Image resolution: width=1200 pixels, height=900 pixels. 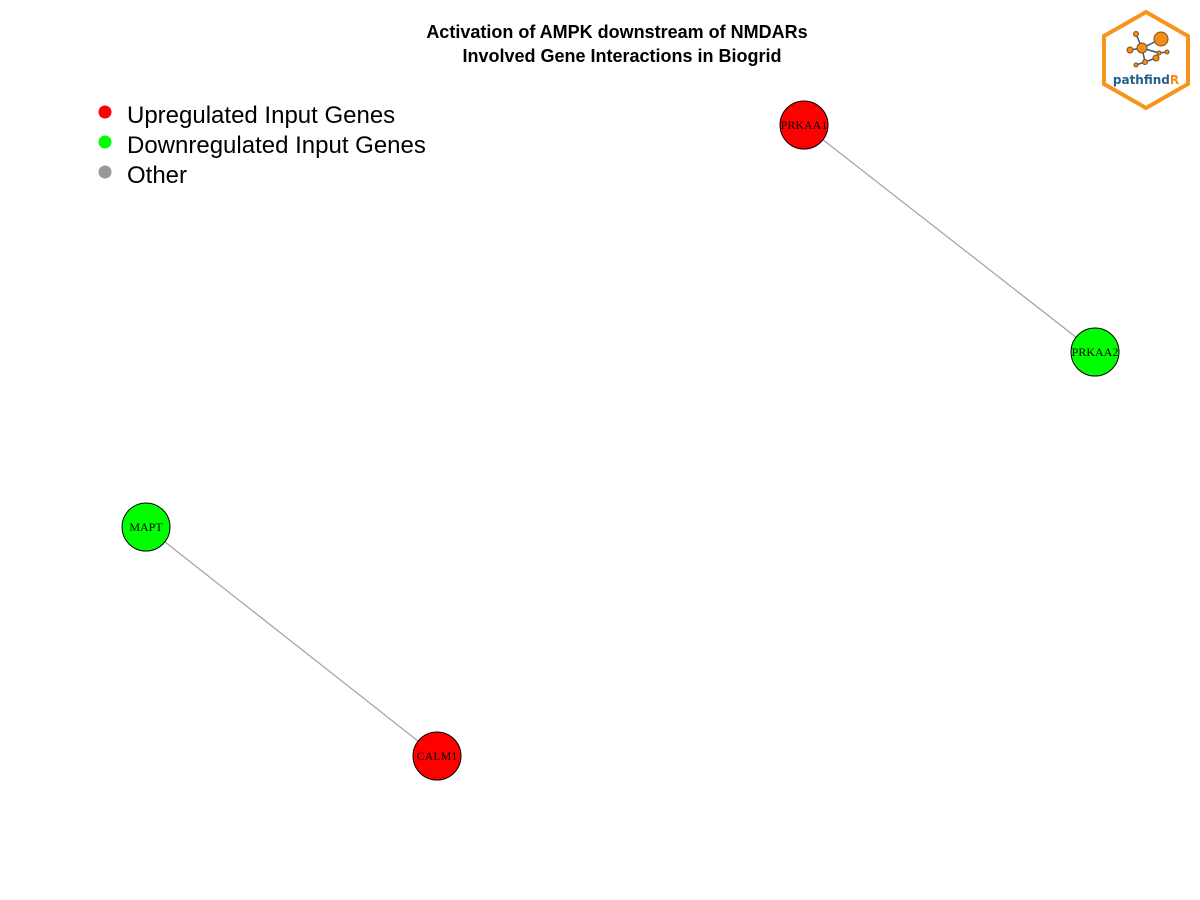 I want to click on legend-label-downregulated: Downregulated Input Genes, so click(x=276, y=145).